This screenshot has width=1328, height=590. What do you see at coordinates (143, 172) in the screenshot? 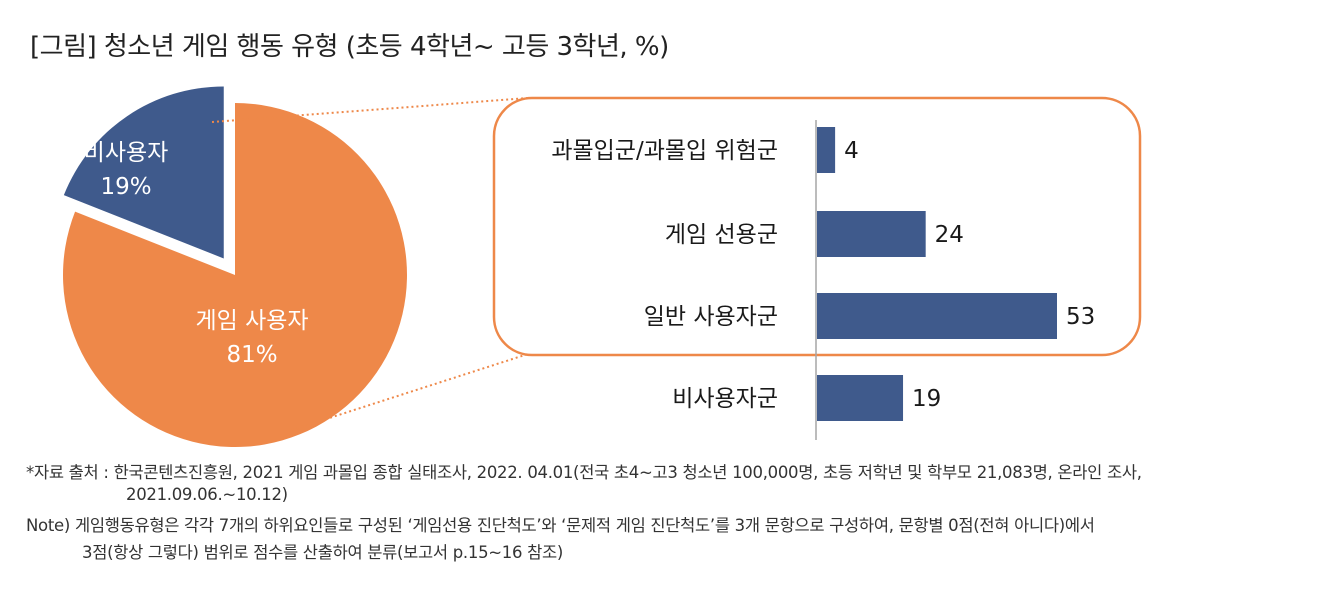
I see `pie-slice` at bounding box center [143, 172].